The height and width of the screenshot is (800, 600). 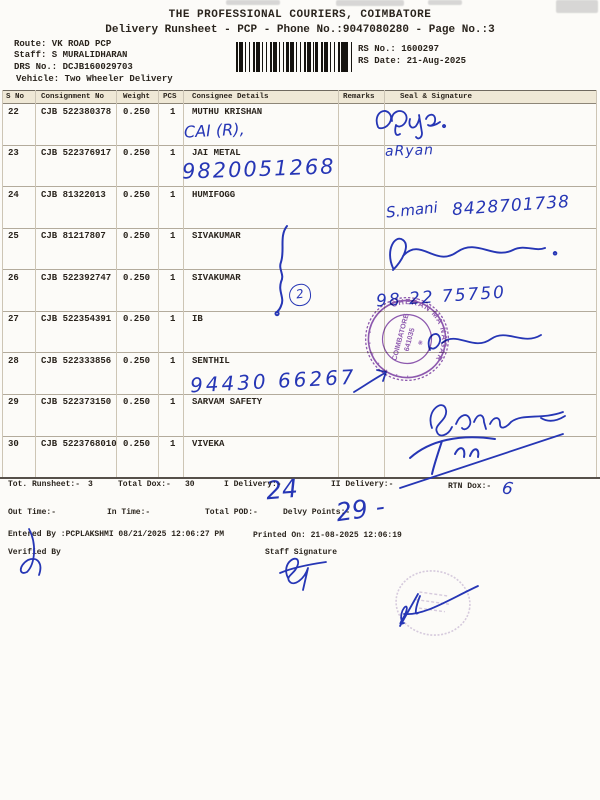 What do you see at coordinates (197, 319) in the screenshot?
I see `cell-consignee: IB` at bounding box center [197, 319].